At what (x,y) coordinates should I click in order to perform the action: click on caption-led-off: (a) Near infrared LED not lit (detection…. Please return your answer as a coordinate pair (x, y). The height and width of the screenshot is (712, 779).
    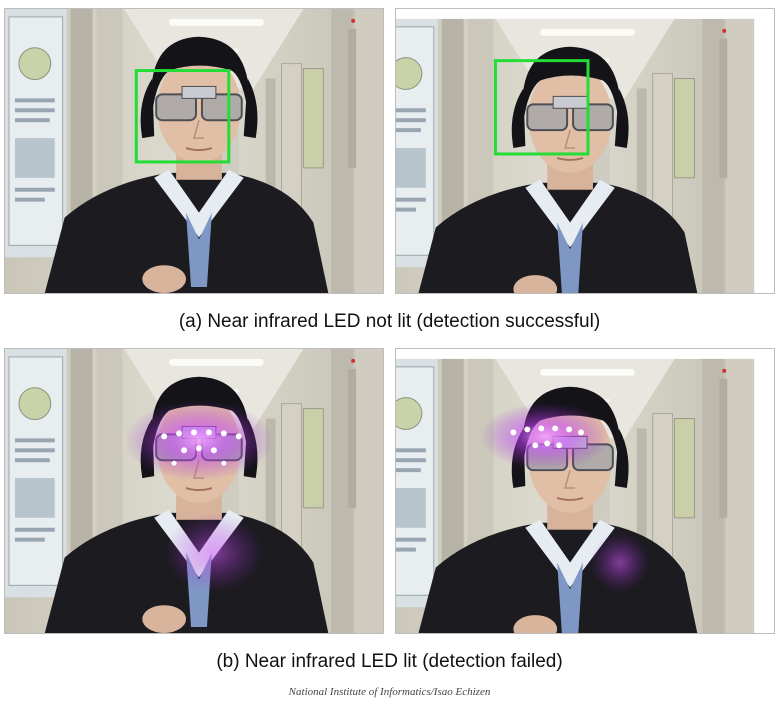
    Looking at the image, I should click on (389, 321).